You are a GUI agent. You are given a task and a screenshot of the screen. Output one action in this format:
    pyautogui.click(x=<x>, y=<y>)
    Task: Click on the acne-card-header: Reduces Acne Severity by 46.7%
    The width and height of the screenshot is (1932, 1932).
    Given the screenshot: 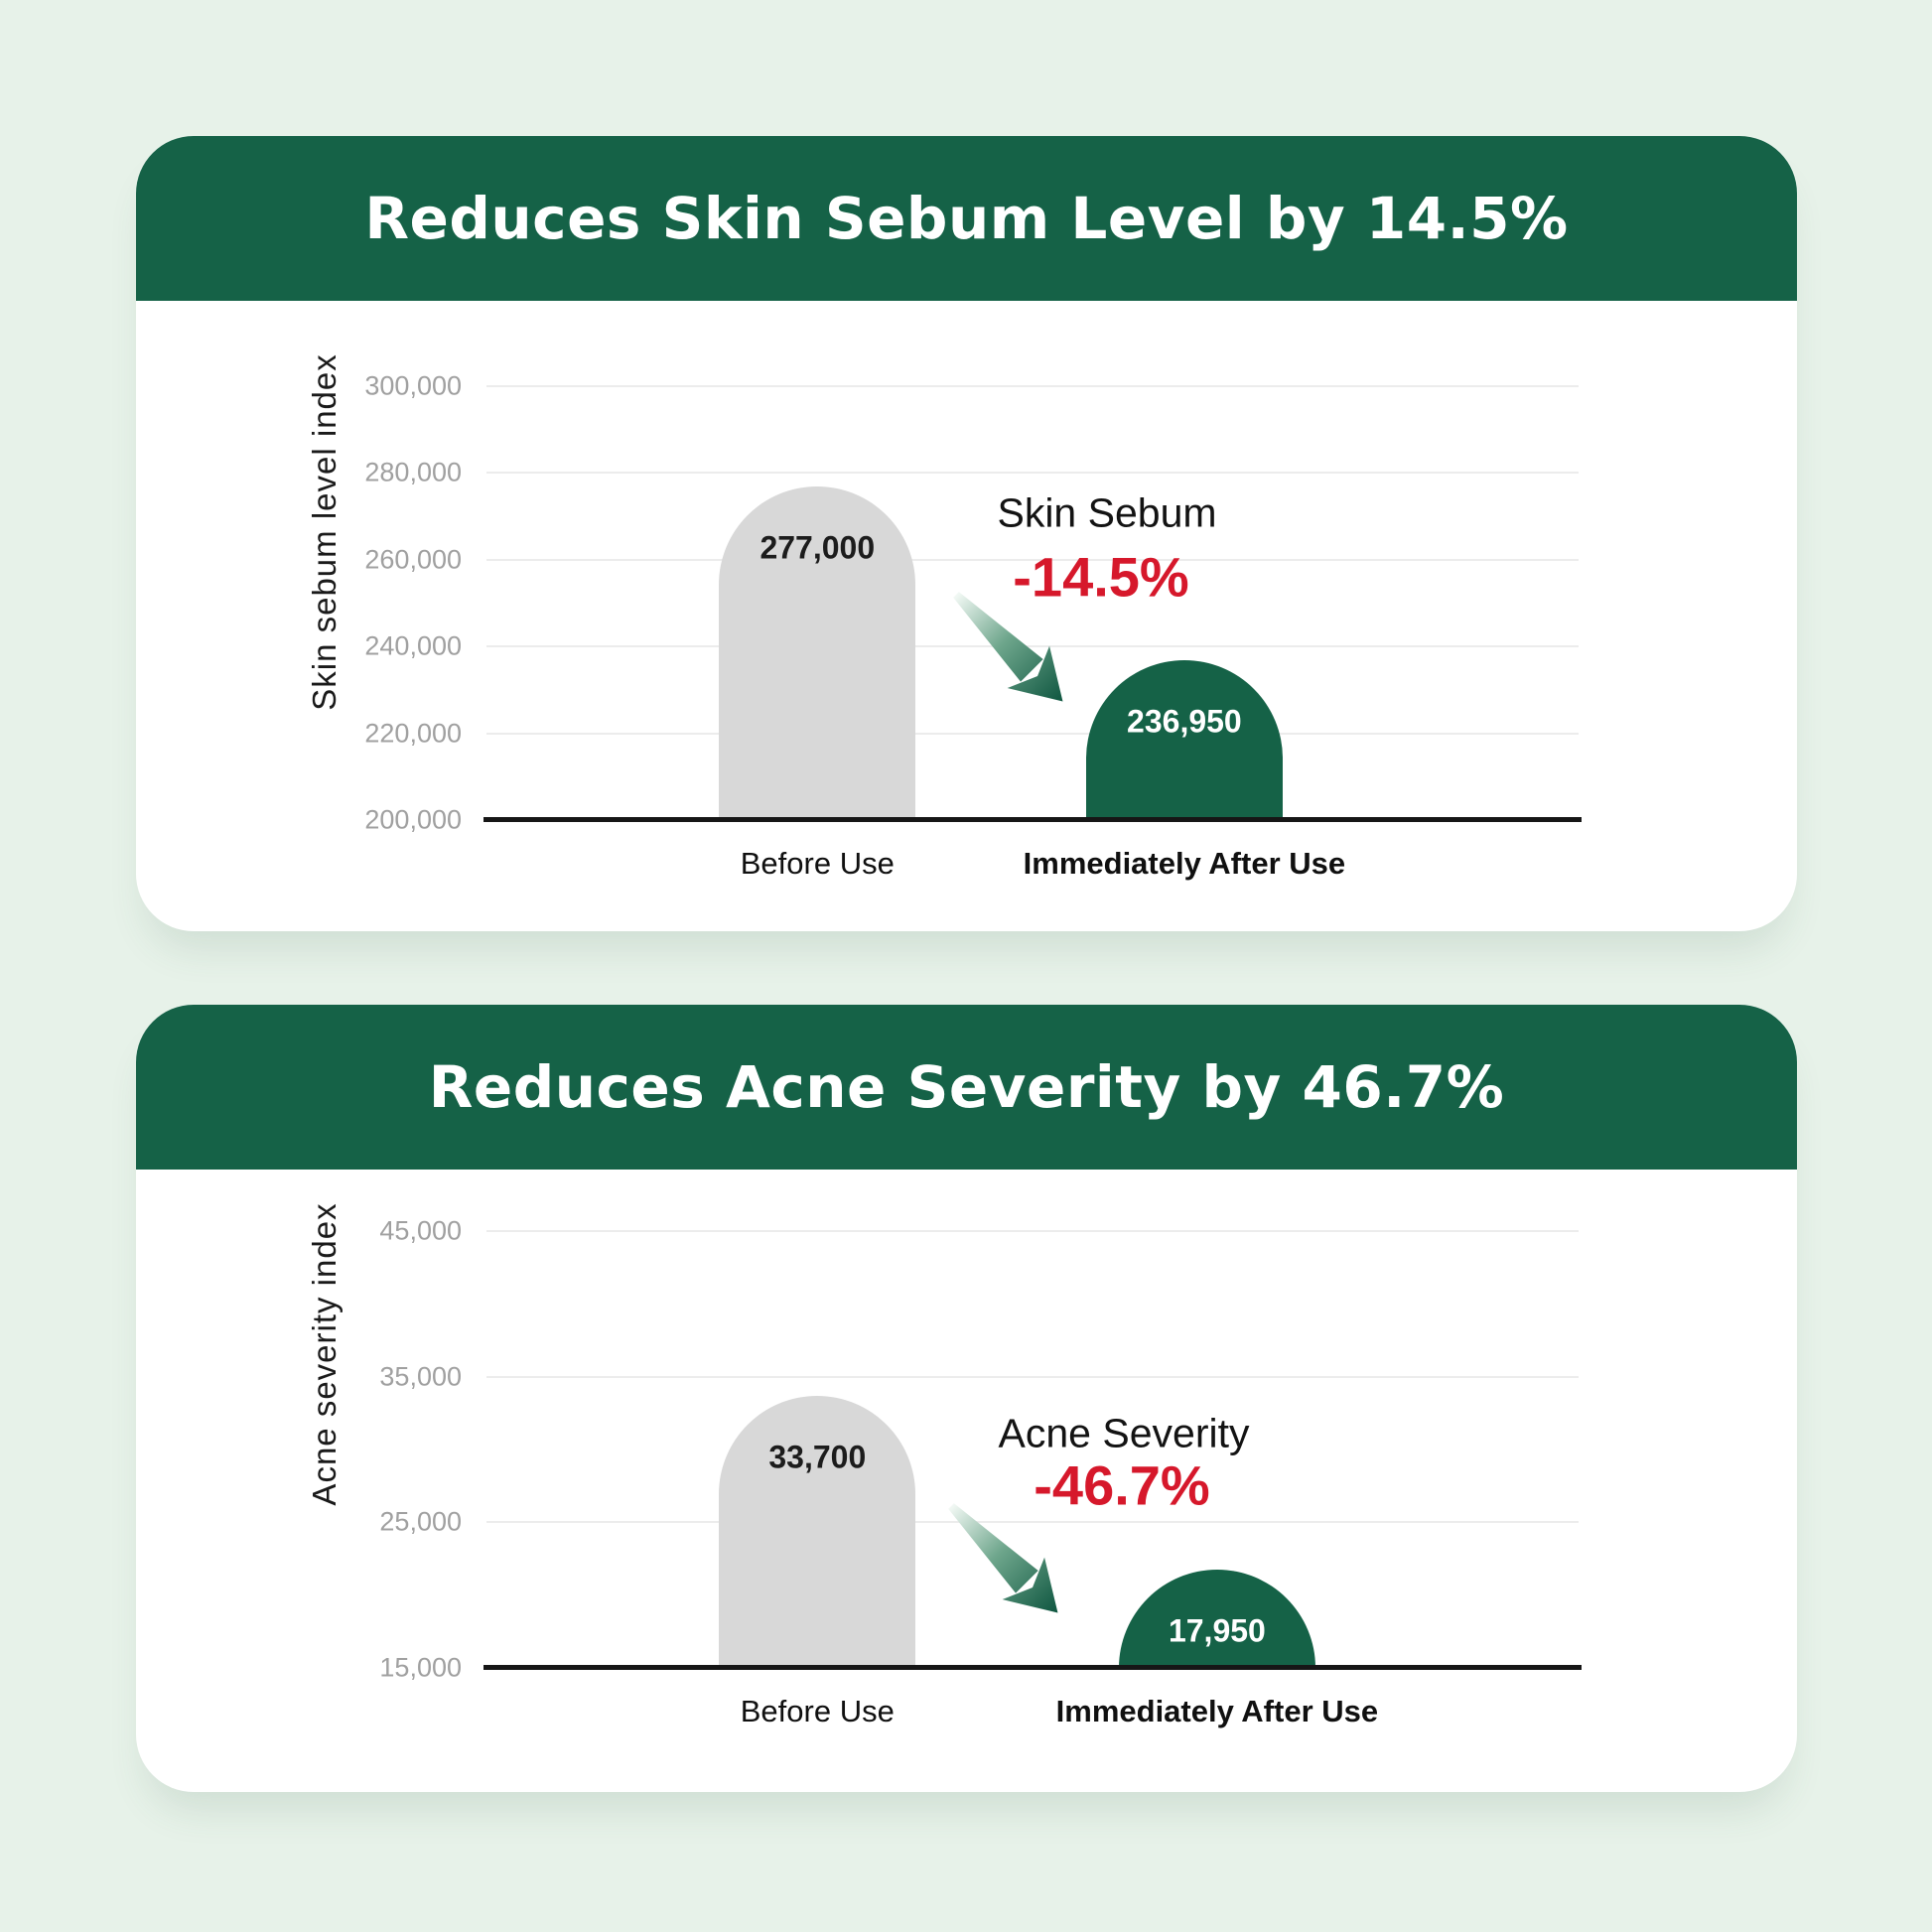 What is the action you would take?
    pyautogui.click(x=967, y=1087)
    